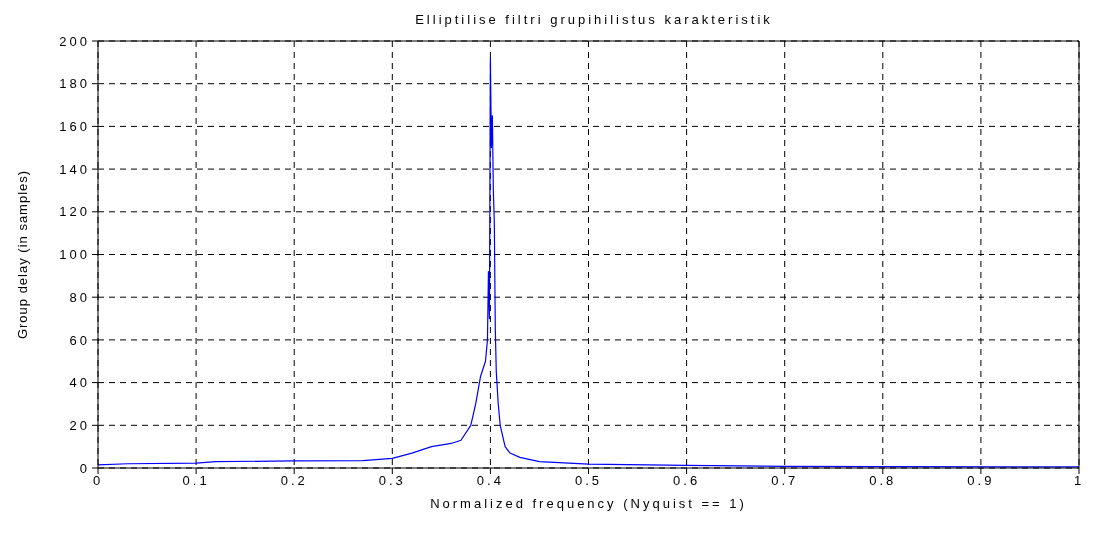 This screenshot has width=1098, height=544. What do you see at coordinates (594, 20) in the screenshot?
I see `chart-title: Elliptilise filtri grupihilistus karakteristik` at bounding box center [594, 20].